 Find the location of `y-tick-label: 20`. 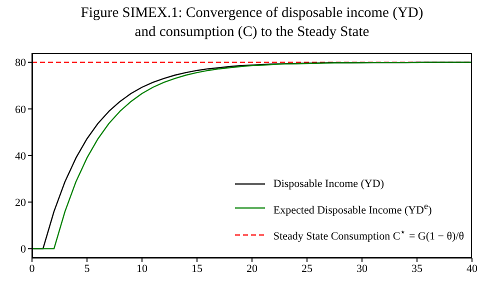

y-tick-label: 20 is located at coordinates (20, 202).